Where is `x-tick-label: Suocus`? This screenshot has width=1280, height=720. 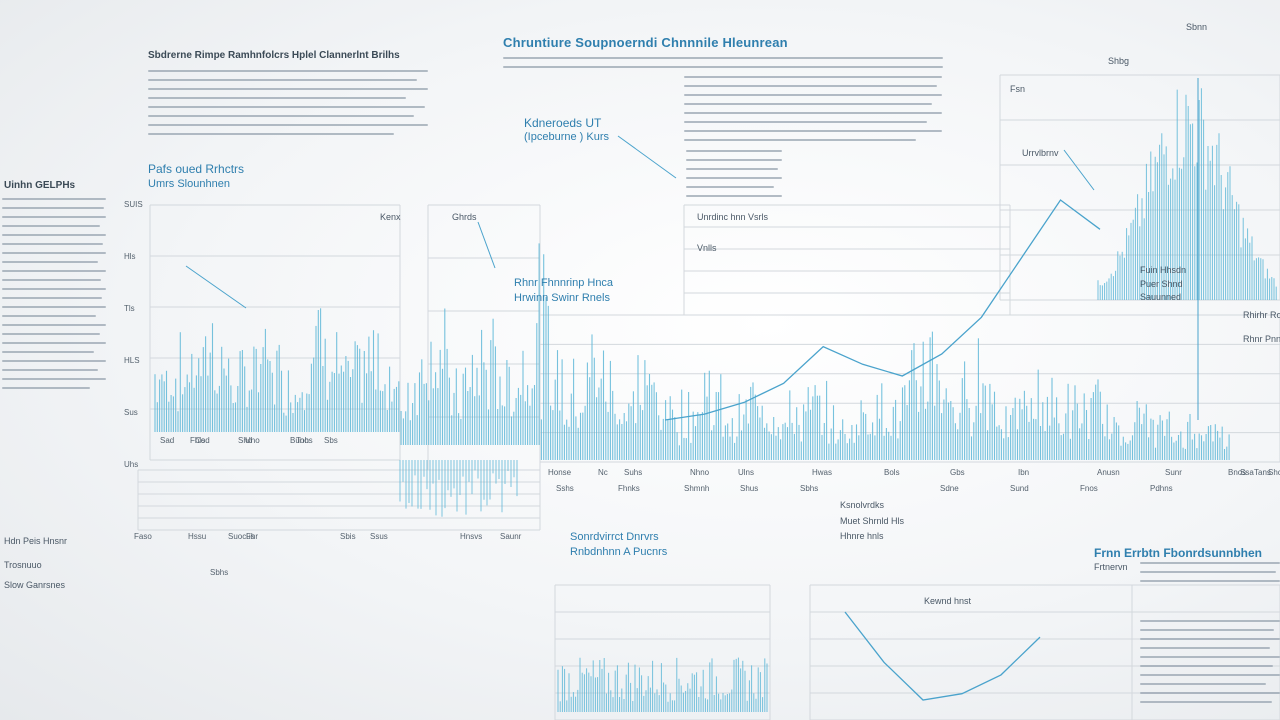 x-tick-label: Suocus is located at coordinates (241, 536).